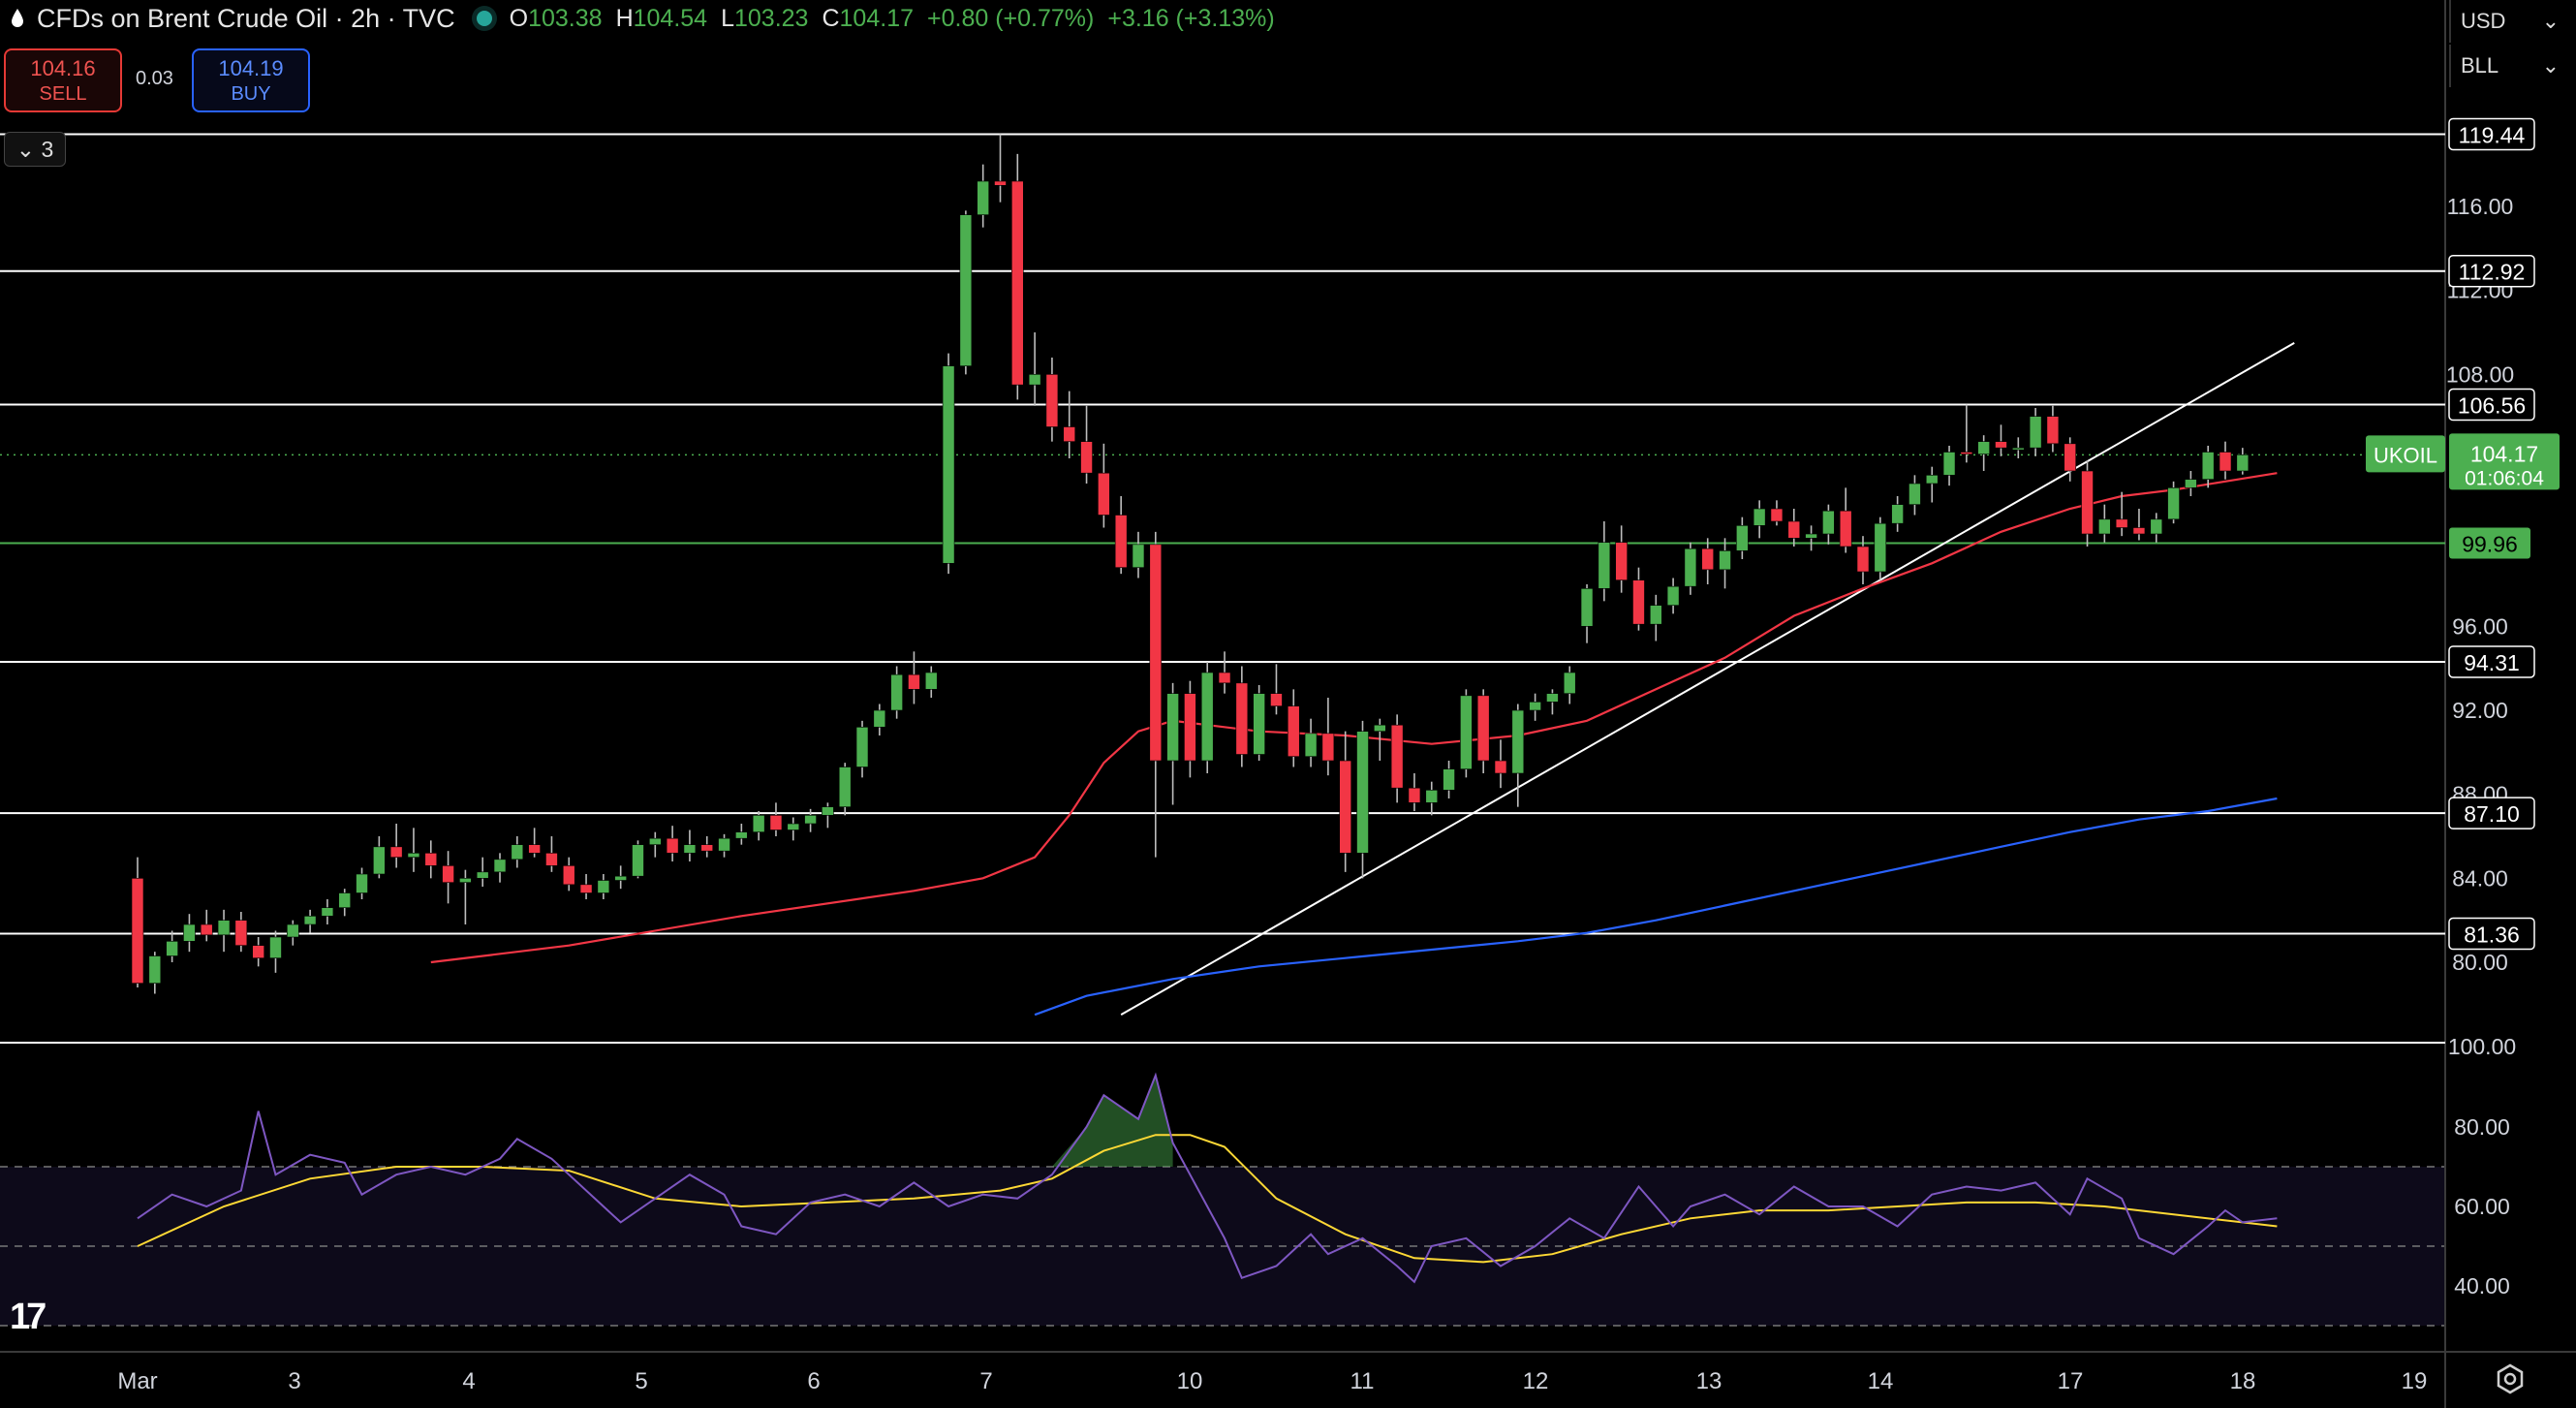 The height and width of the screenshot is (1408, 2576). Describe the element at coordinates (1709, 1381) in the screenshot. I see `time-tick-label: 13` at that location.